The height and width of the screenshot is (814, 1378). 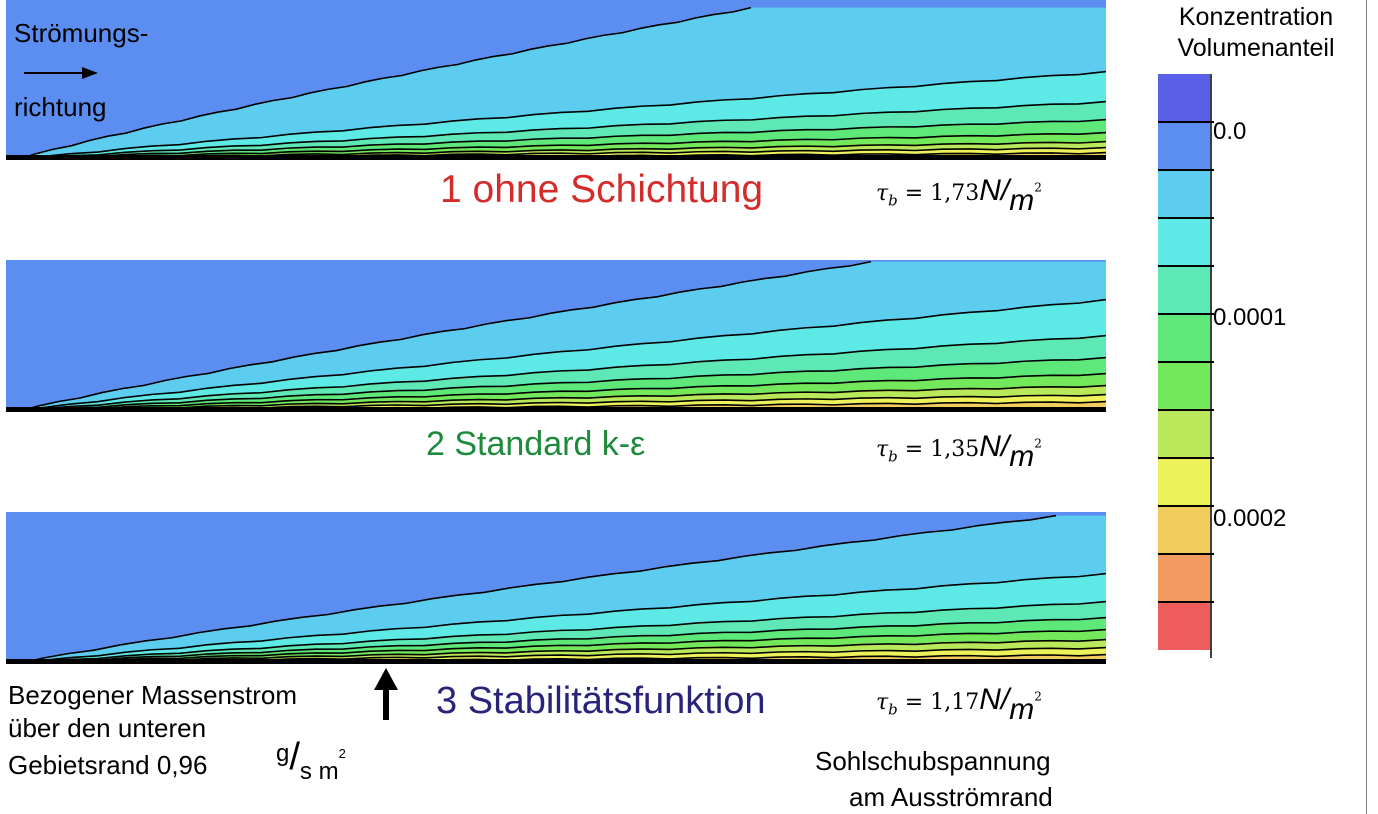 What do you see at coordinates (1256, 17) in the screenshot?
I see `legend-title-line1: Konzentration` at bounding box center [1256, 17].